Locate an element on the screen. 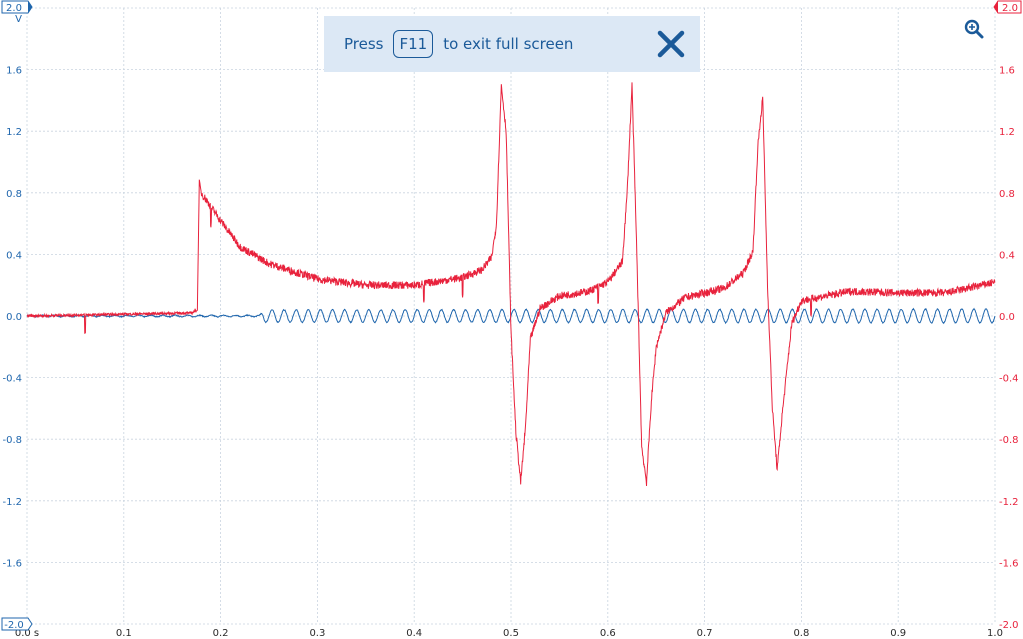 This screenshot has height=639, width=1023. x-tick-label: 0.4 is located at coordinates (414, 633).